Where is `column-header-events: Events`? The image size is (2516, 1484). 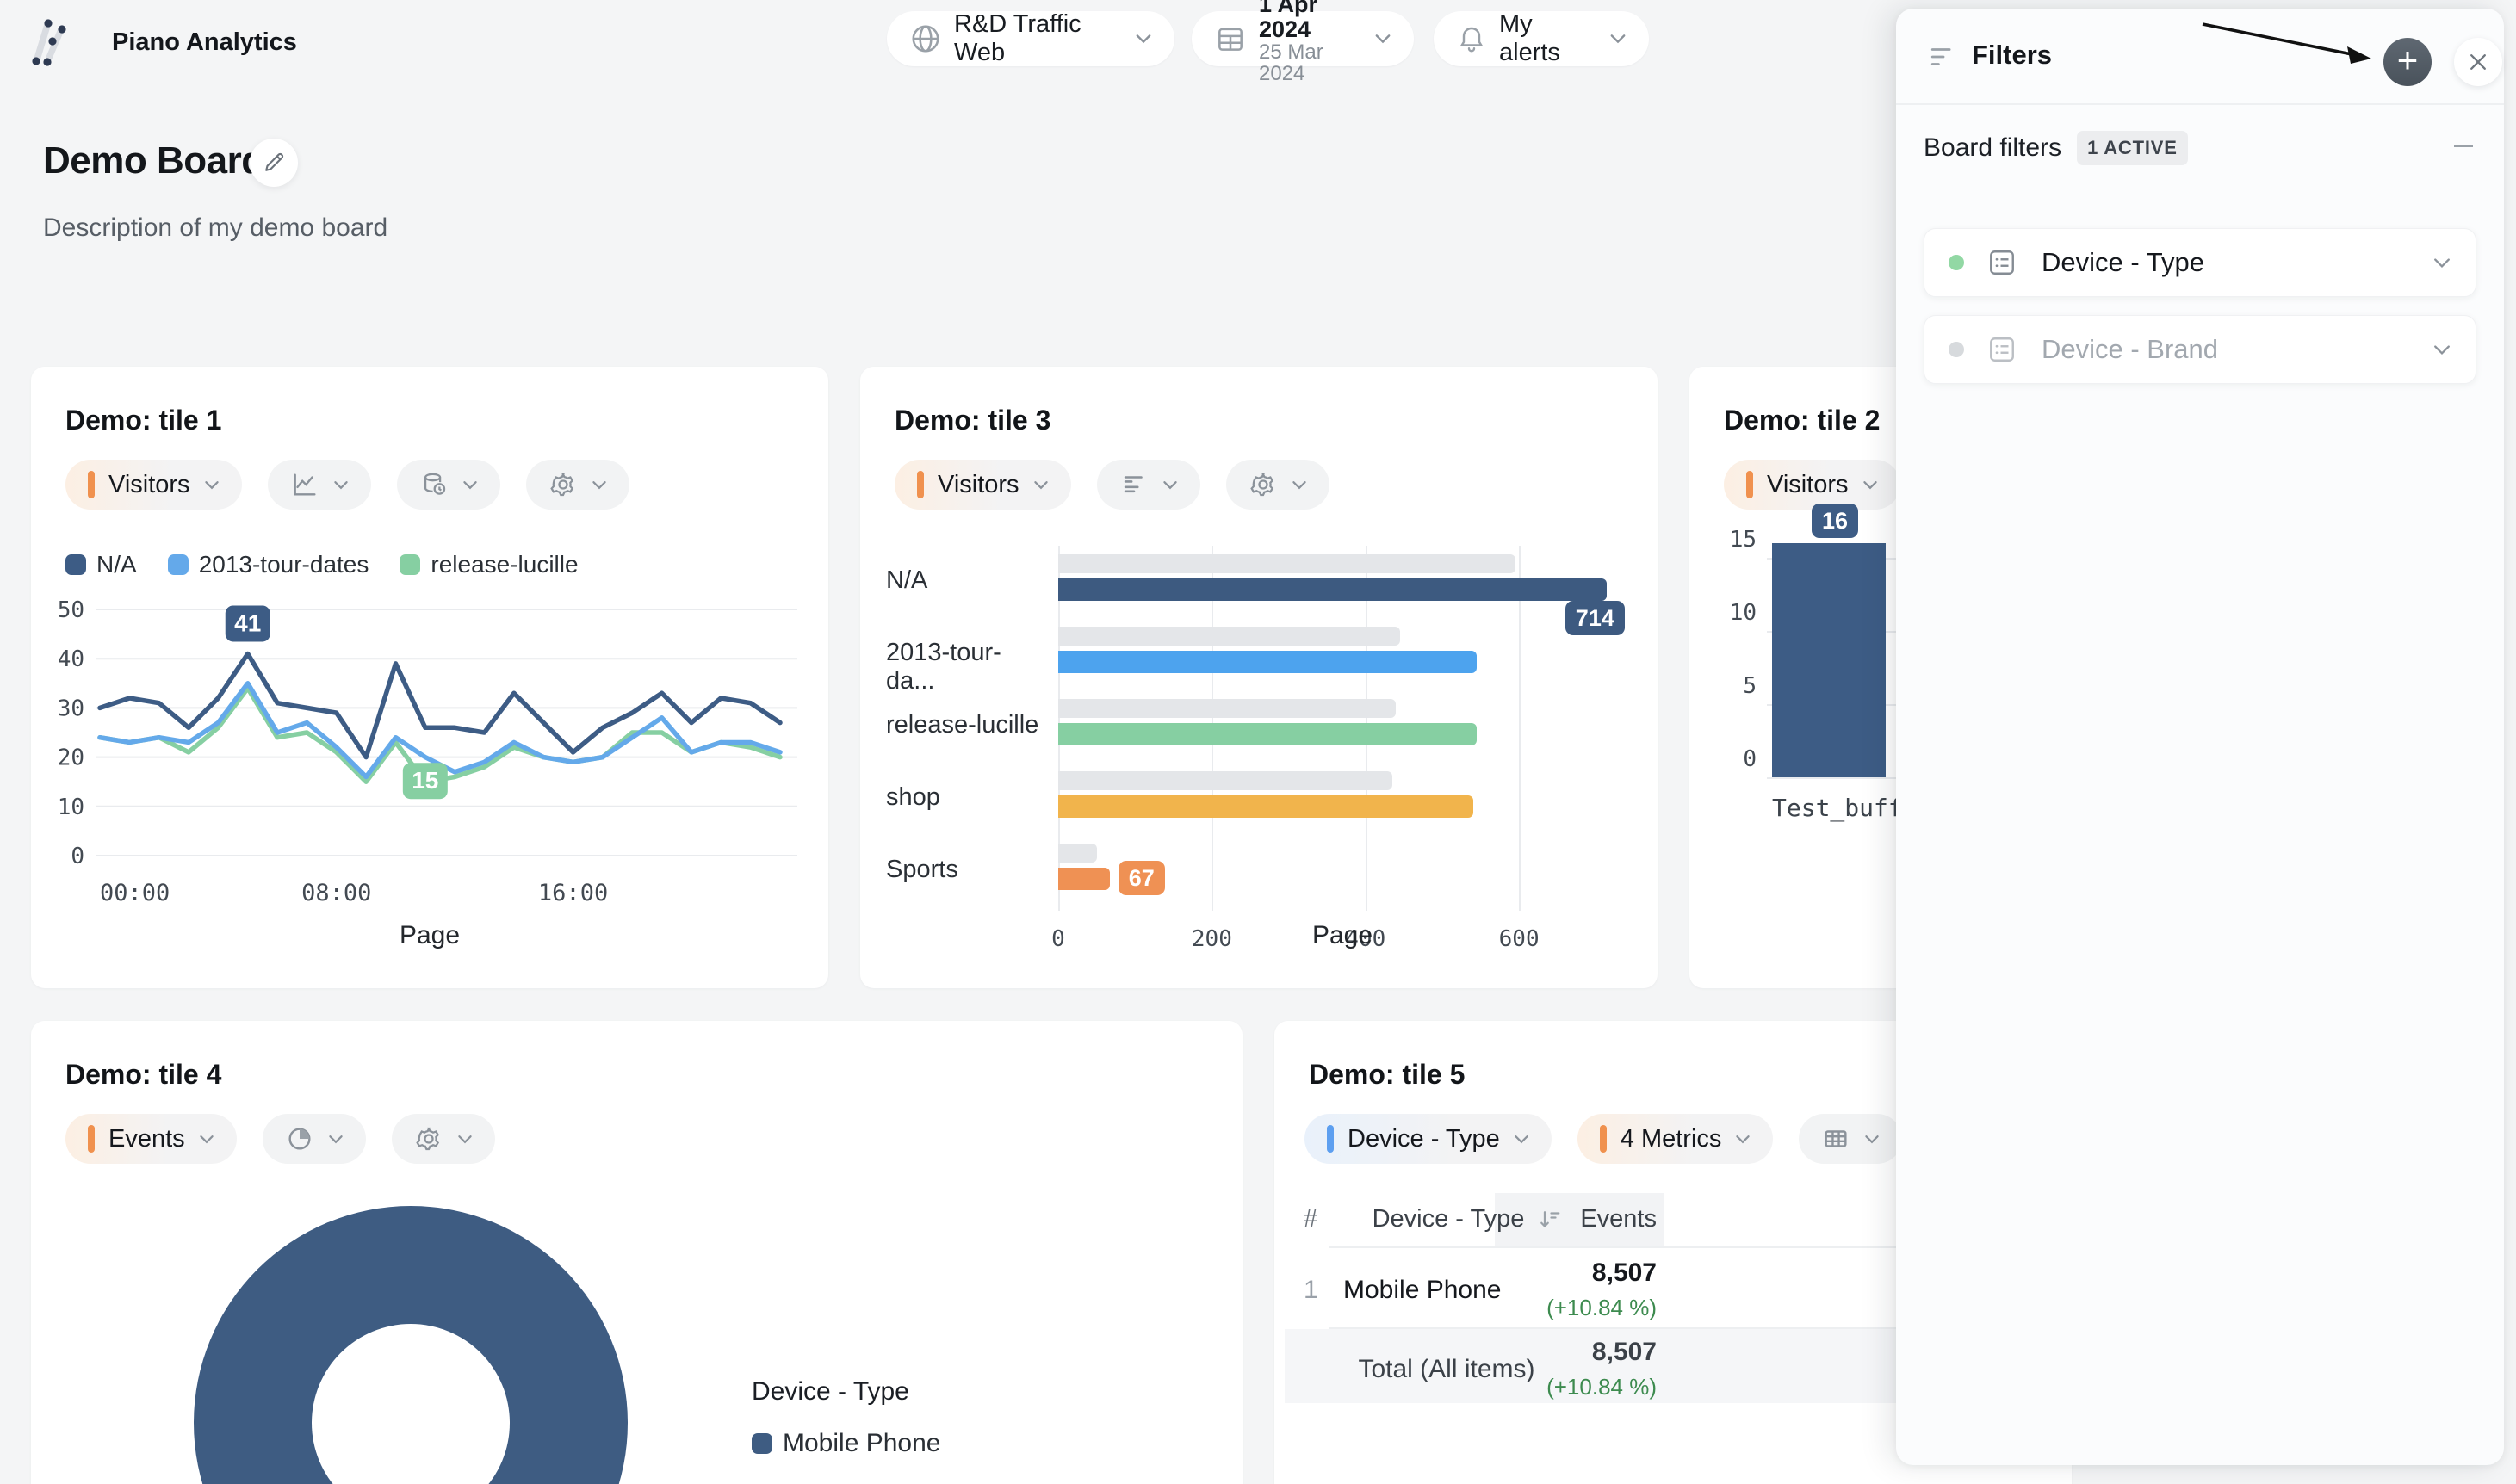 column-header-events: Events is located at coordinates (1619, 1219).